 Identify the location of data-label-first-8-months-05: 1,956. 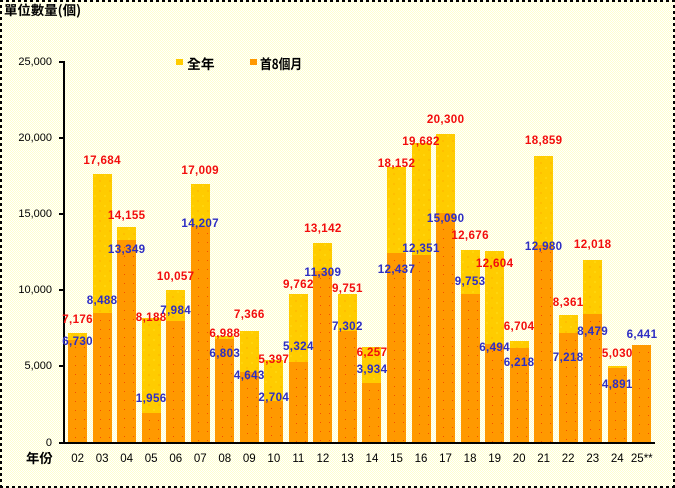
(151, 398).